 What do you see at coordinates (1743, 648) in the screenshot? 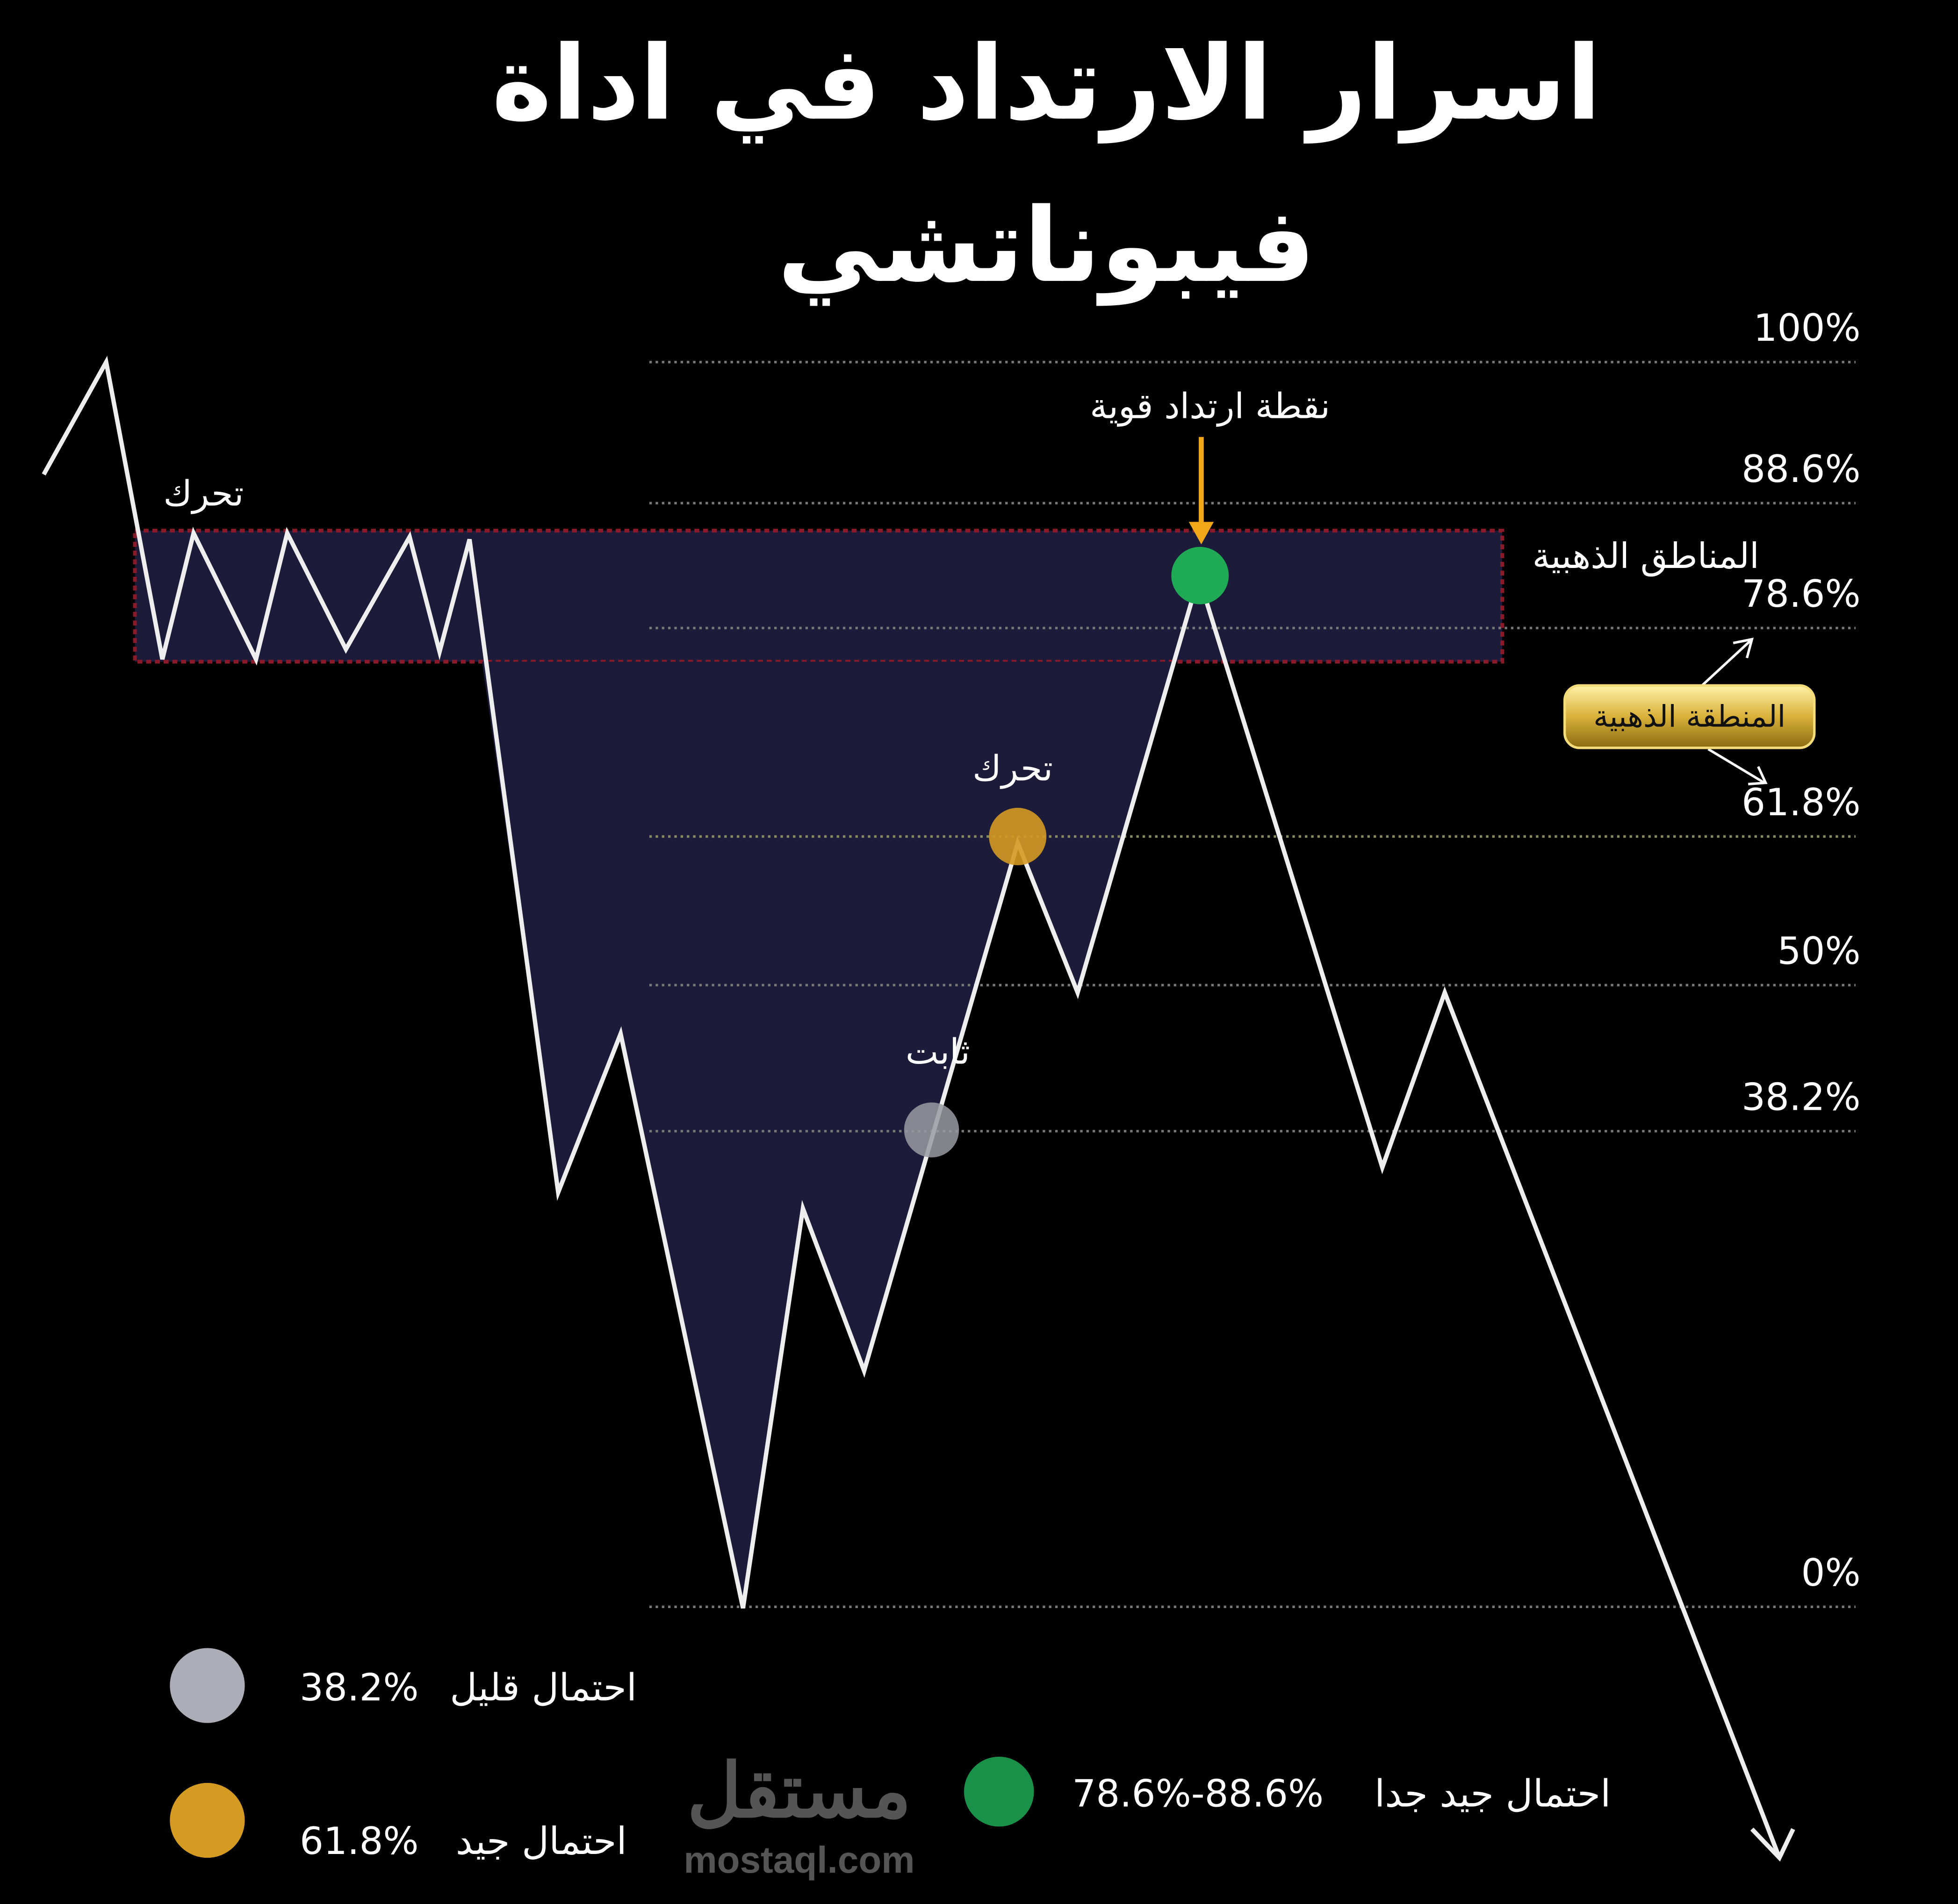
I see `badge-arrow-up-head-icon` at bounding box center [1743, 648].